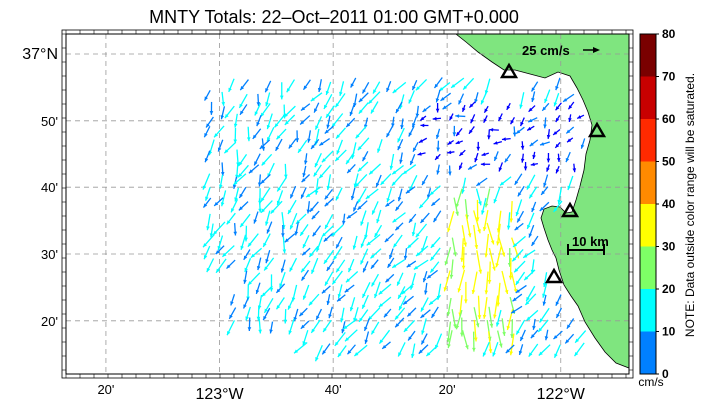 Image resolution: width=702 pixels, height=407 pixels. Describe the element at coordinates (546, 50) in the screenshot. I see `scale-arrow-label: 25 cm/s` at that location.